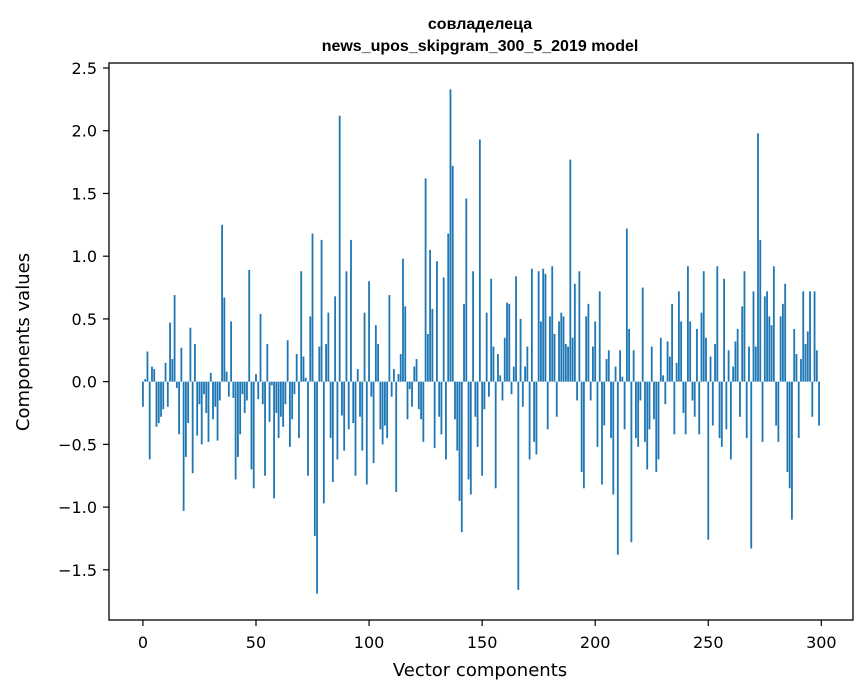 The width and height of the screenshot is (867, 696). Describe the element at coordinates (84, 382) in the screenshot. I see `y-tick-label: 0.0` at that location.